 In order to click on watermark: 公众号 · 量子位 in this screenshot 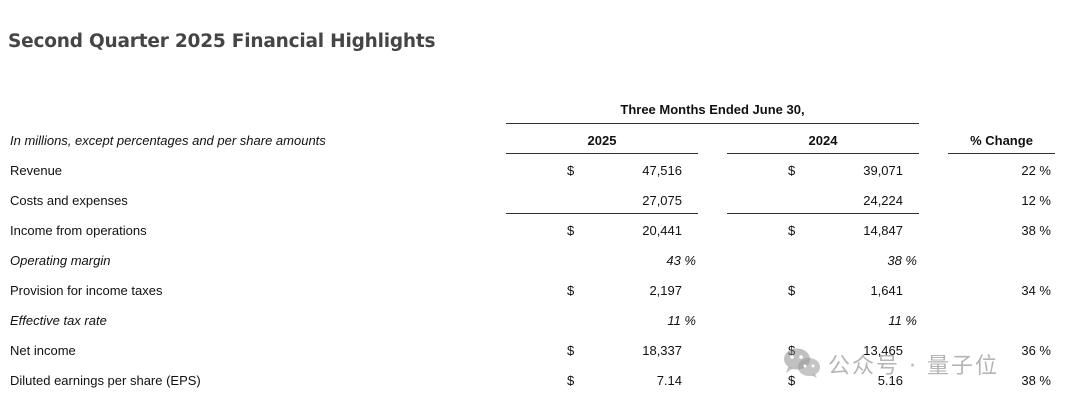, I will do `click(931, 361)`.